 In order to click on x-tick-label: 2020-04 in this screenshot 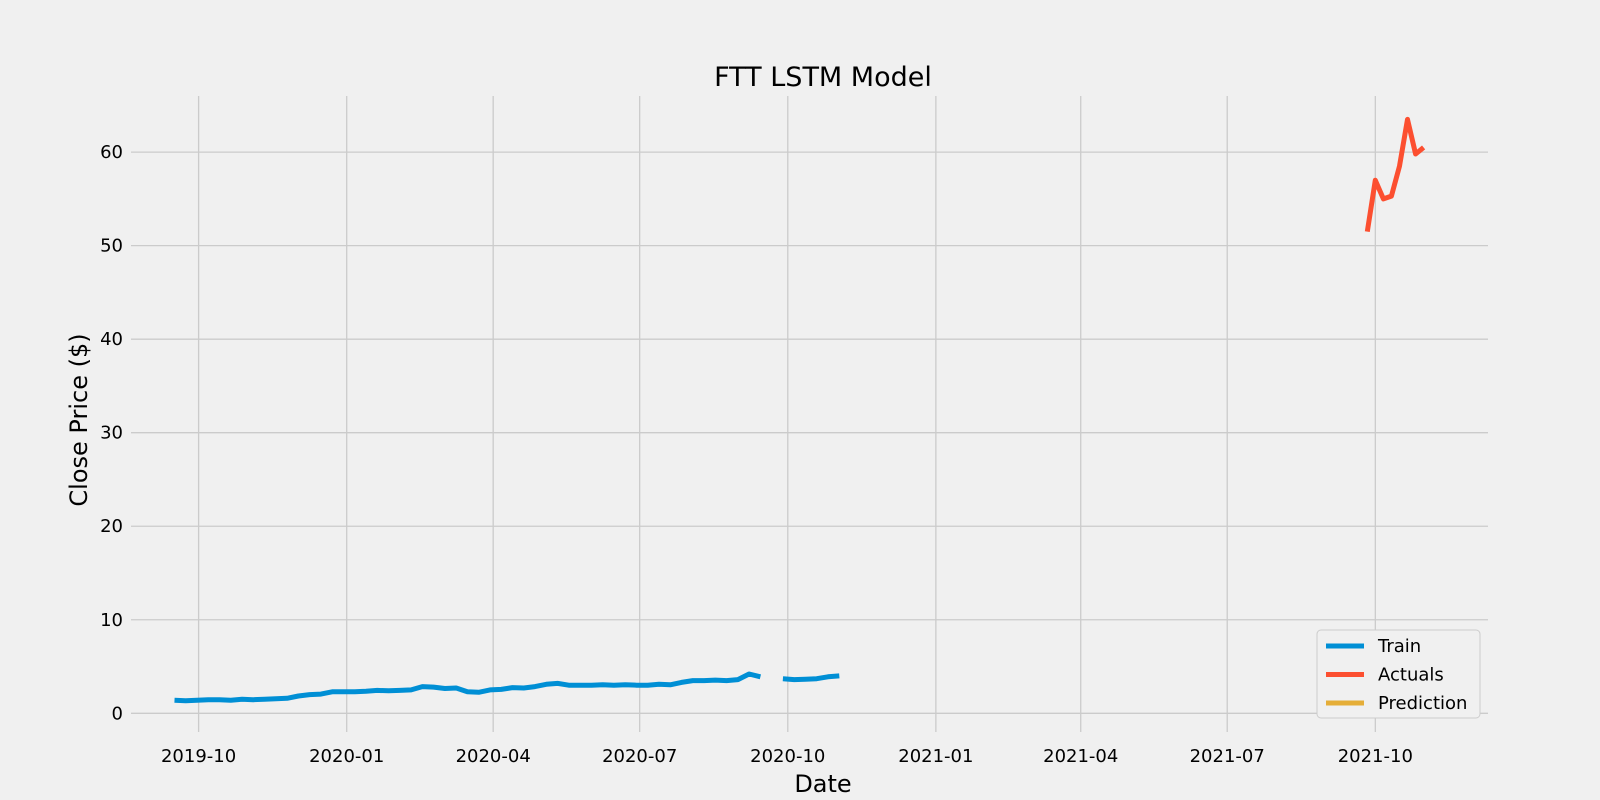, I will do `click(493, 756)`.